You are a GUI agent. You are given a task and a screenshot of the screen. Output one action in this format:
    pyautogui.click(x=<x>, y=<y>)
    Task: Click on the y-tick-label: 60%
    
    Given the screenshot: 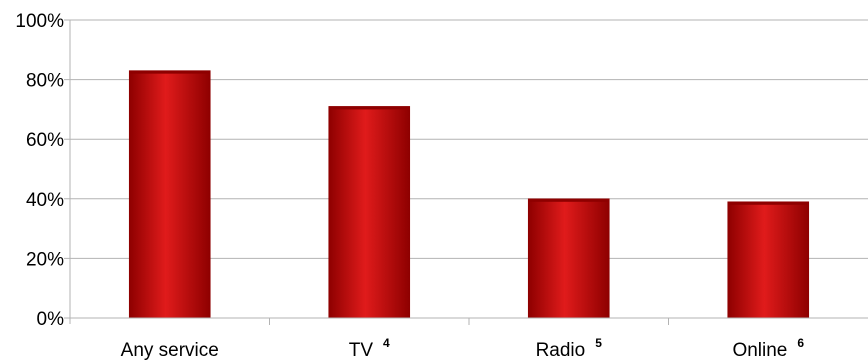 What is the action you would take?
    pyautogui.click(x=45, y=140)
    